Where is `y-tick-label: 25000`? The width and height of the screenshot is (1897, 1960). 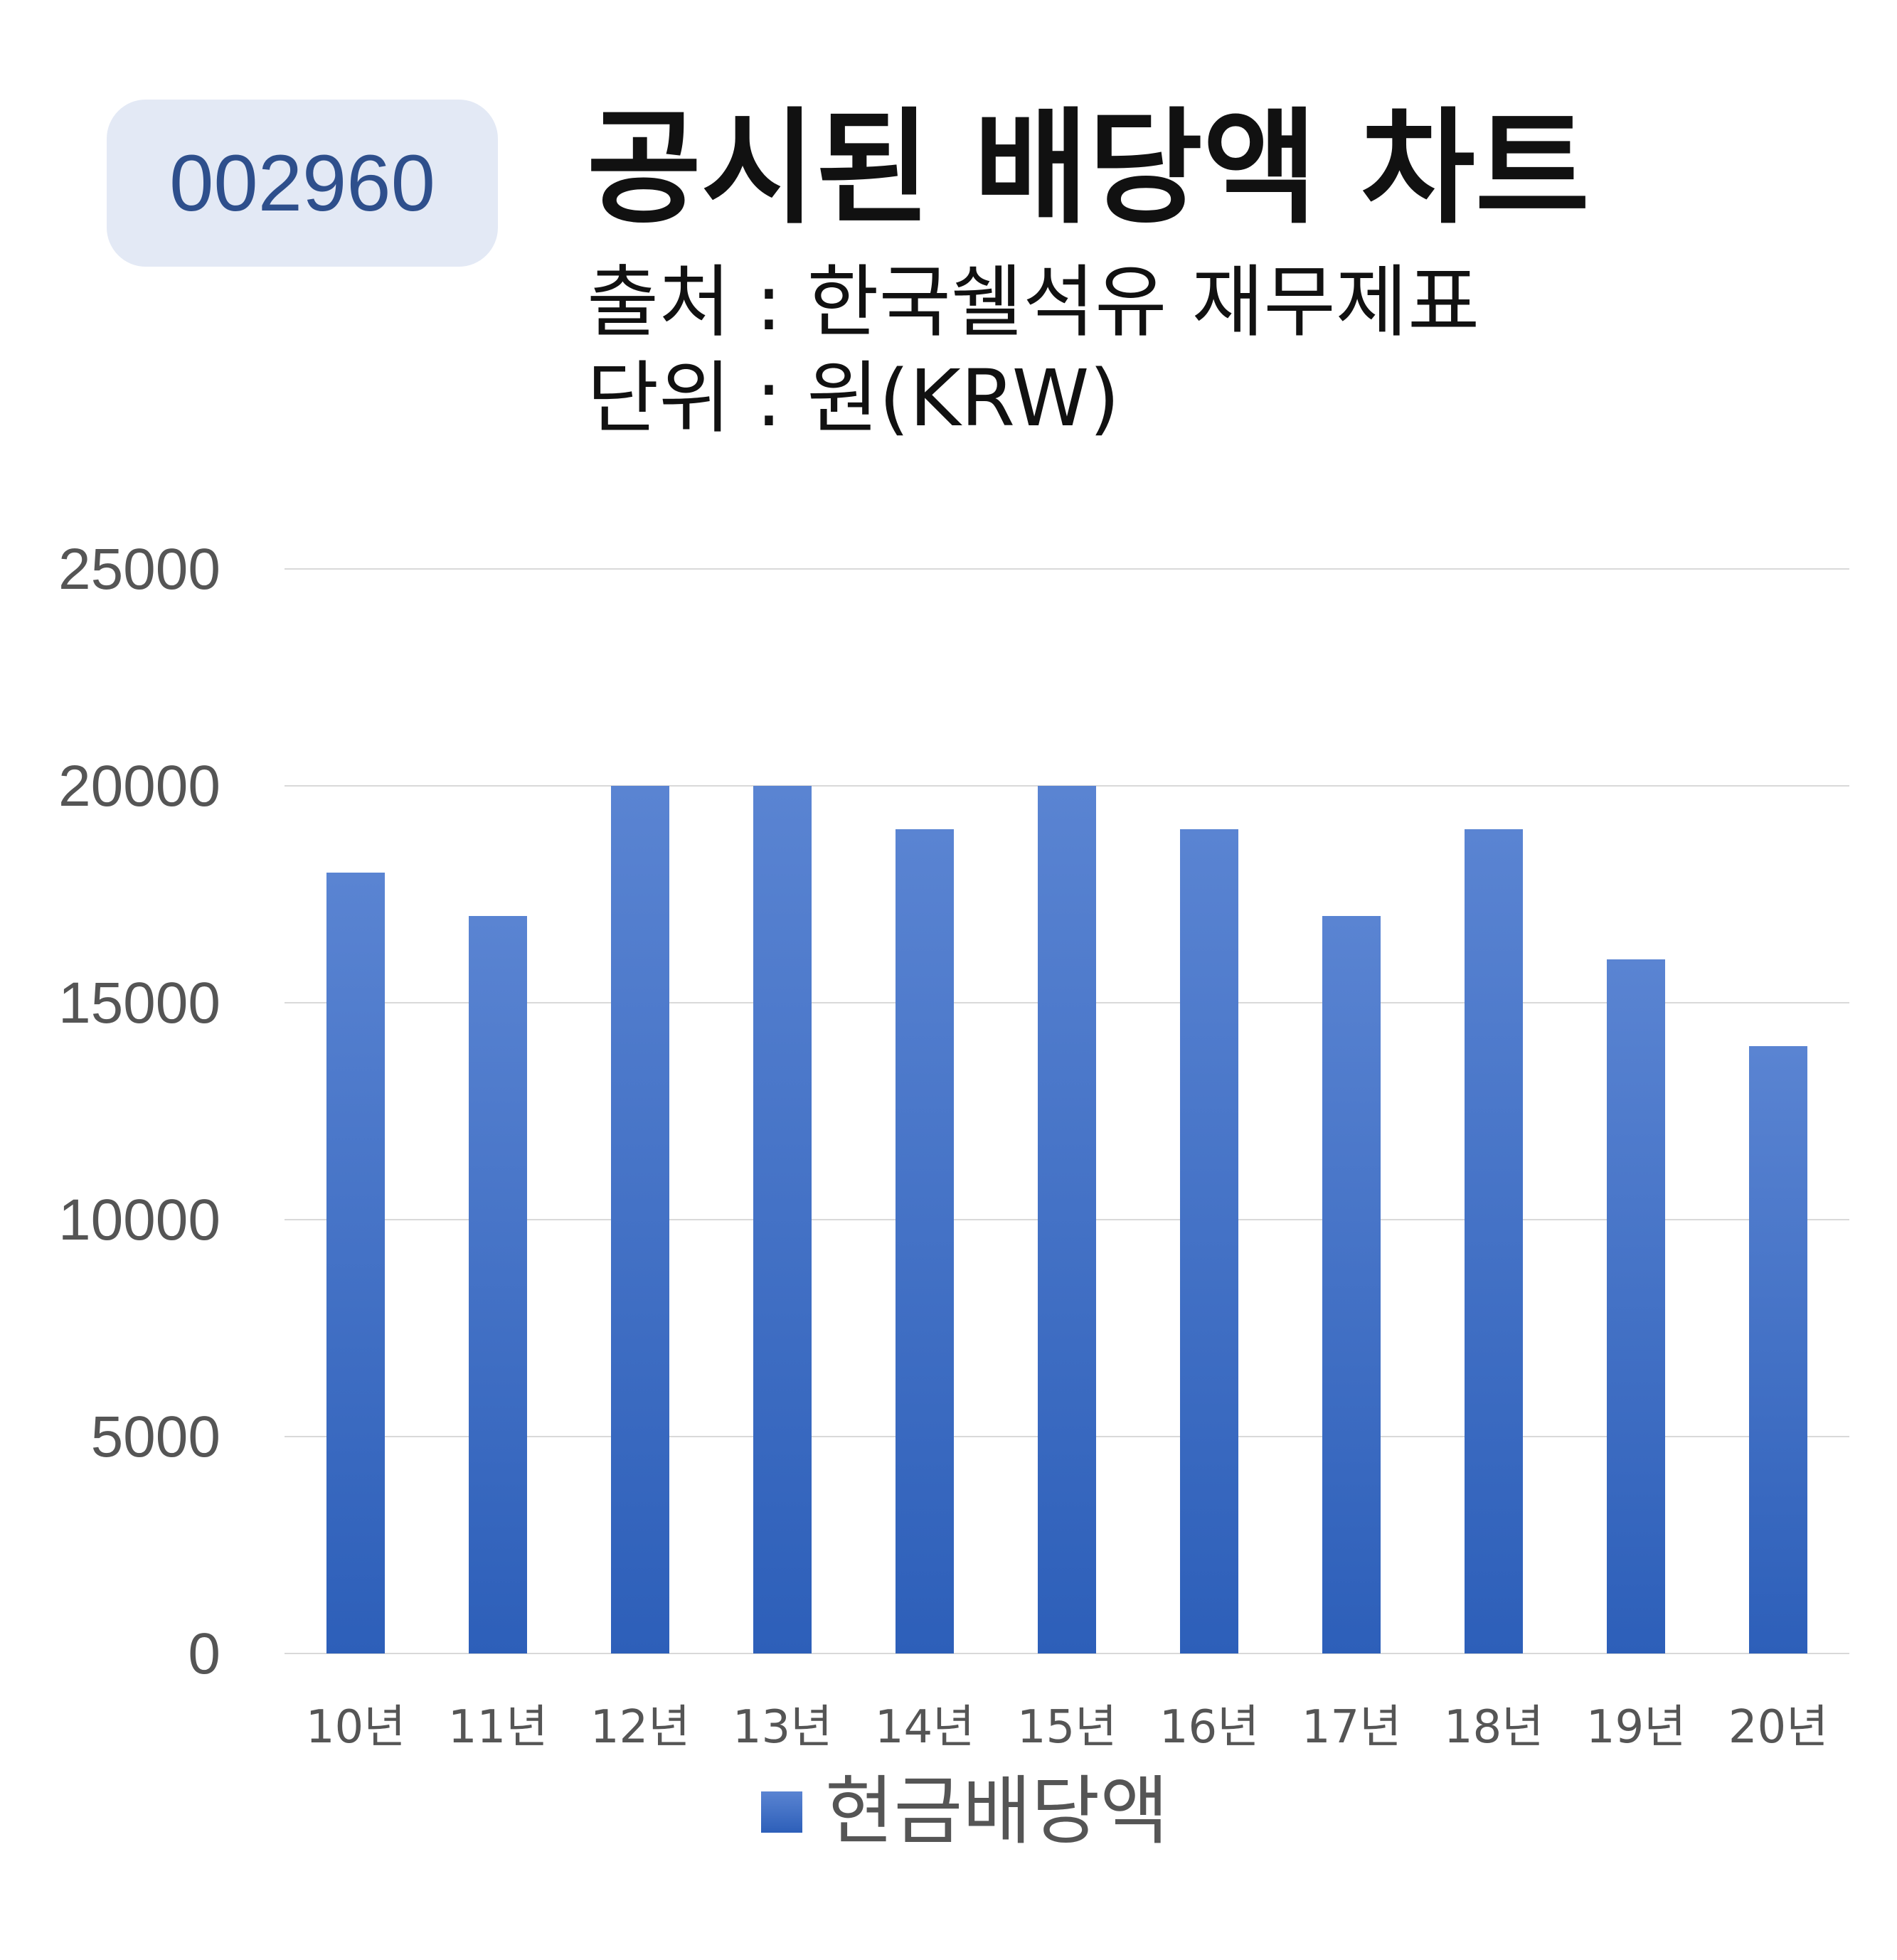 y-tick-label: 25000 is located at coordinates (139, 569).